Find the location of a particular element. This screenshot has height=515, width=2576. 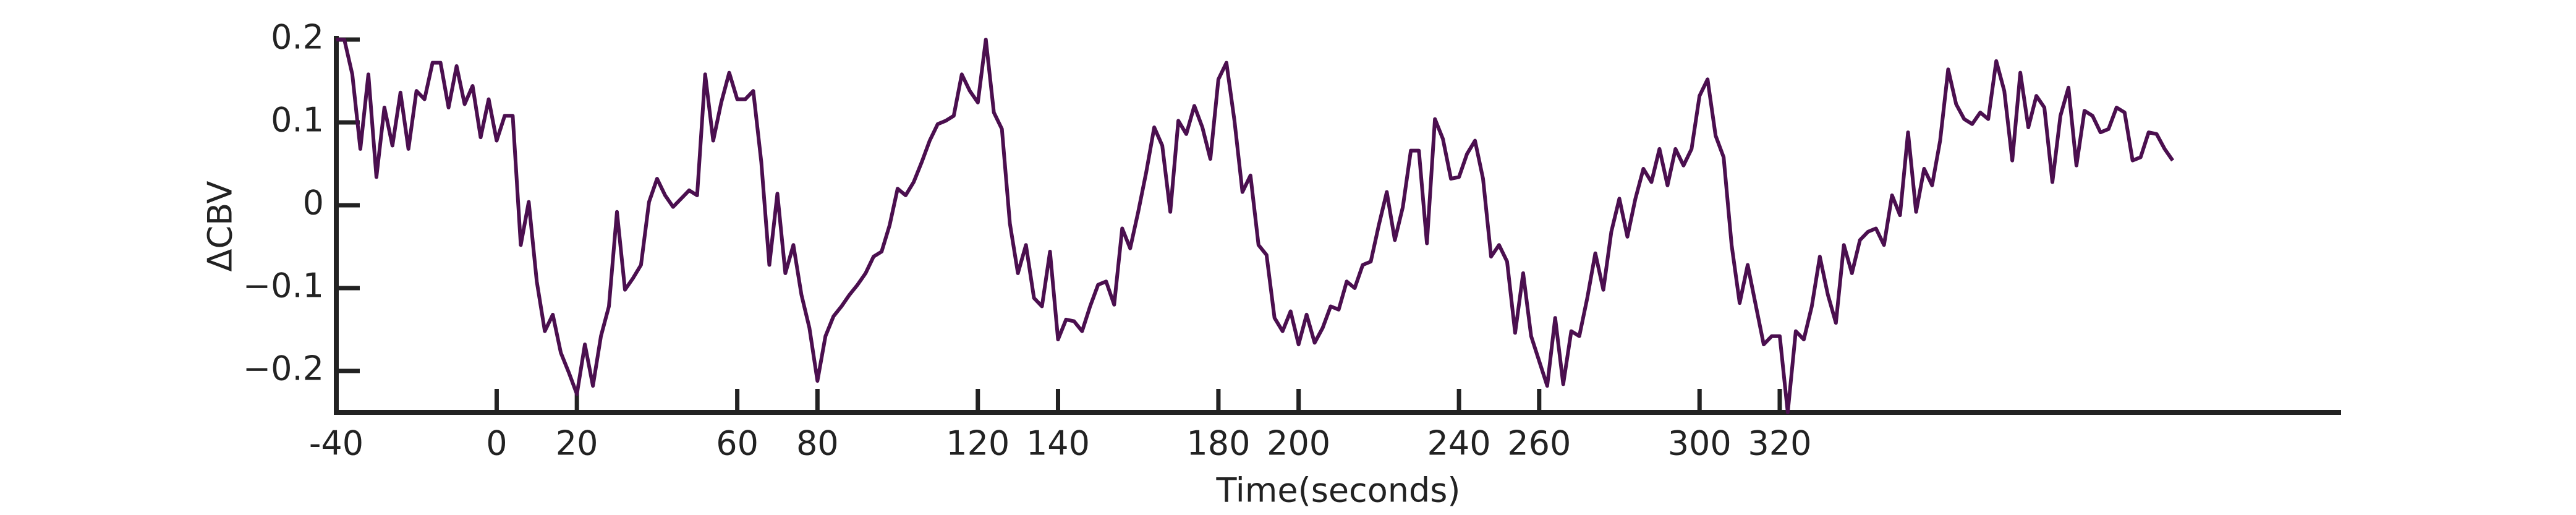

y-axis-label: ΔCBV is located at coordinates (220, 226).